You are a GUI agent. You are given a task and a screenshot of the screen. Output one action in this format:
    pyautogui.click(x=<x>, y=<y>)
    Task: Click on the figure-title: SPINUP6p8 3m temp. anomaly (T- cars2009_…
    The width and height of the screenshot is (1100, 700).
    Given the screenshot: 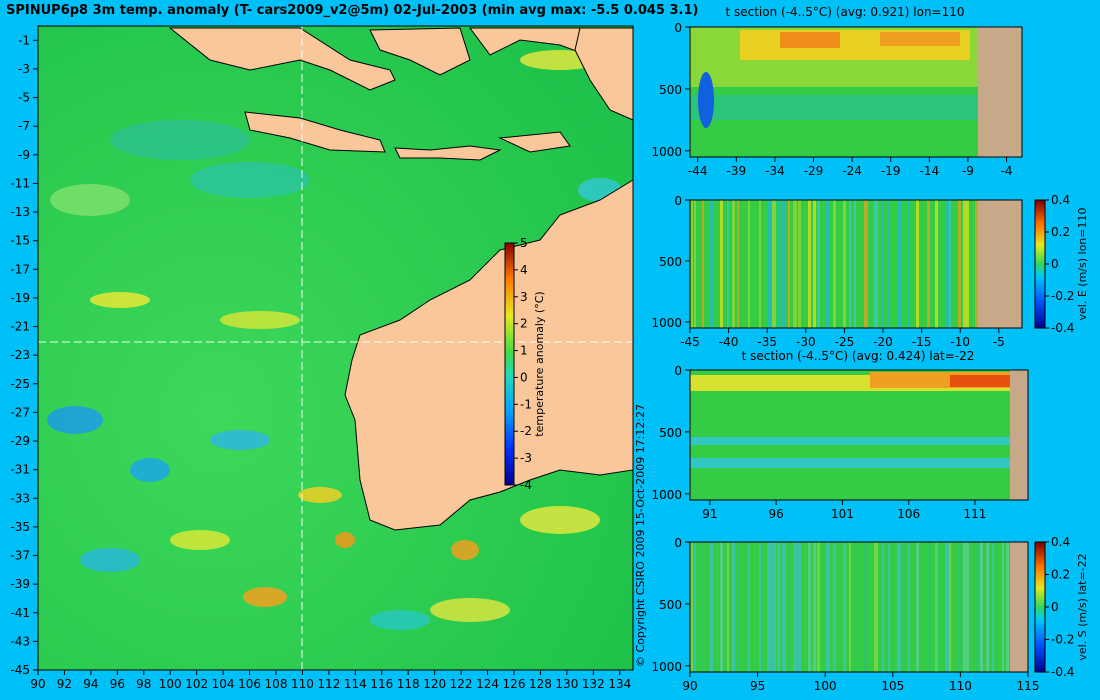 What is the action you would take?
    pyautogui.click(x=352, y=10)
    